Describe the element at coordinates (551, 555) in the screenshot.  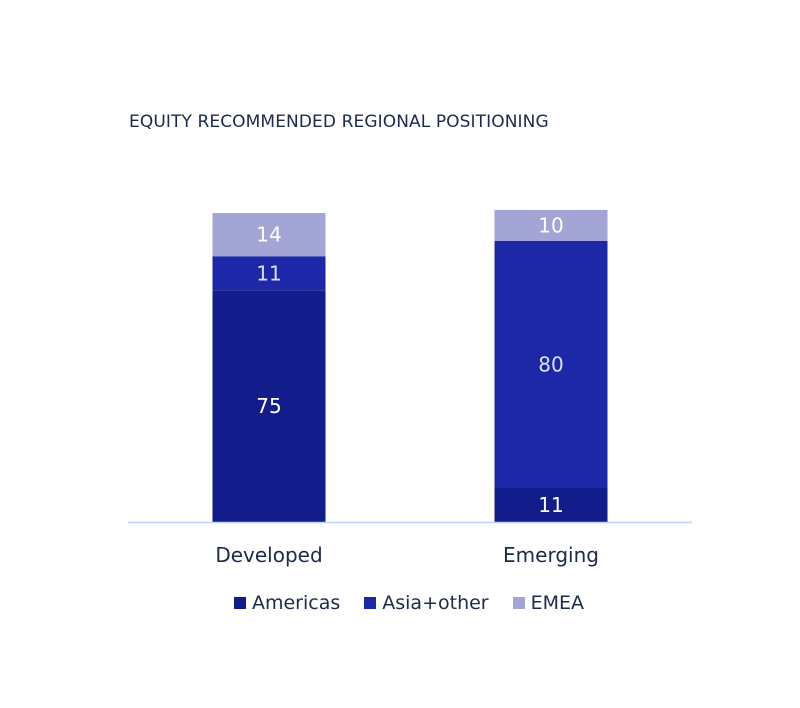
I see `category-label-emerging: Emerging` at that location.